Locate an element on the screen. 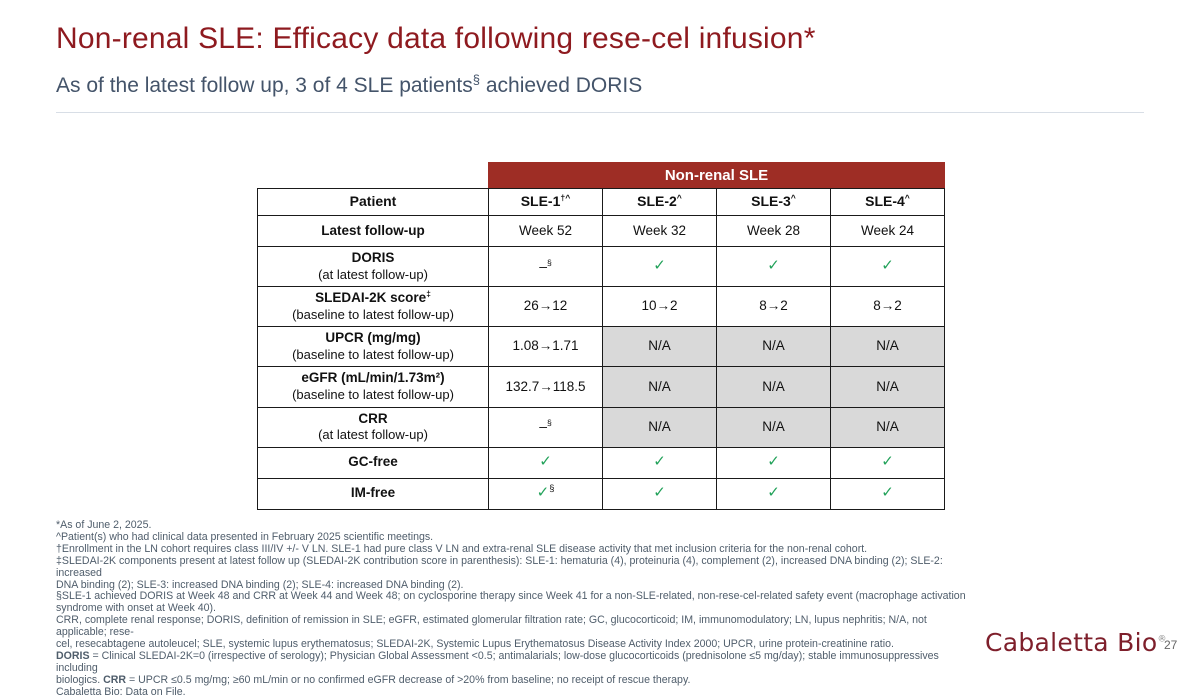  footnote-line: syndrome with onset at Week 40). is located at coordinates (136, 608).